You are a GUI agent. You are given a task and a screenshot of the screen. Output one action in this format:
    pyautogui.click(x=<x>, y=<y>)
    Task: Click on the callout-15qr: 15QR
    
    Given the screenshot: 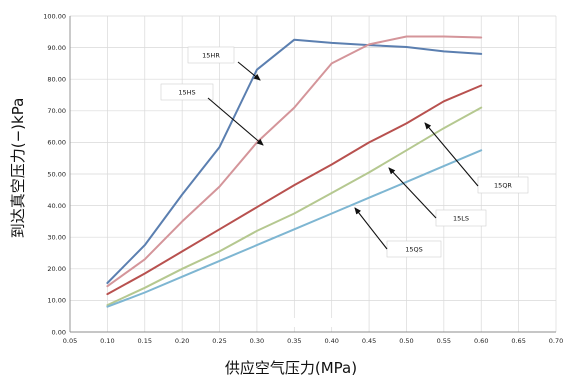 What is the action you would take?
    pyautogui.click(x=476, y=158)
    